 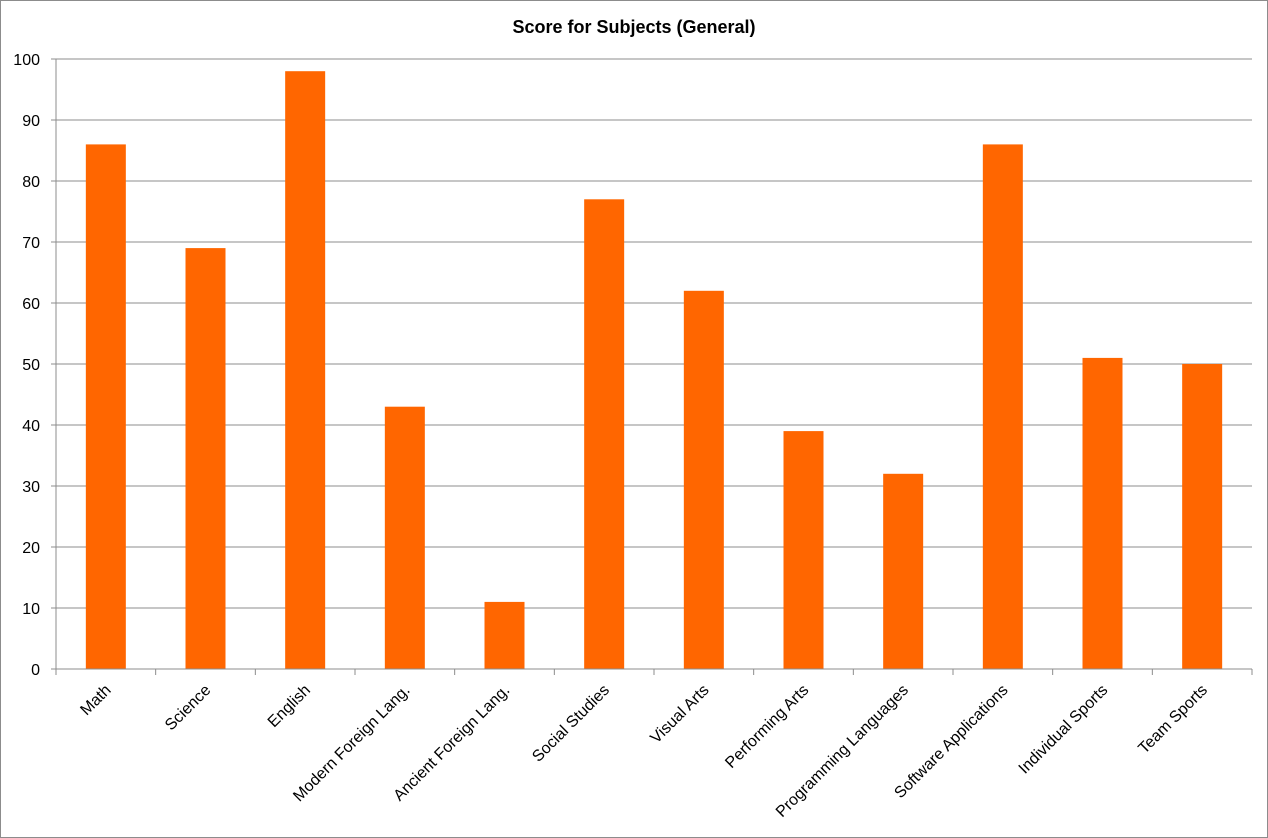 What do you see at coordinates (31, 609) in the screenshot?
I see `y-tick-label: 10` at bounding box center [31, 609].